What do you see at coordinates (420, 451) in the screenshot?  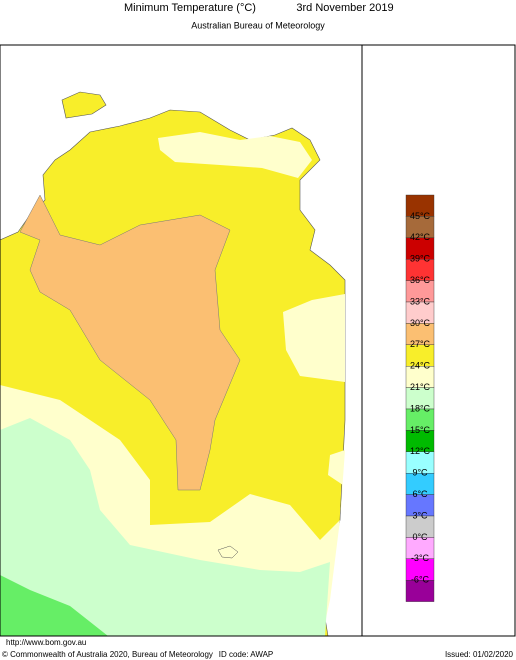 I see `legend-label: 12°C` at bounding box center [420, 451].